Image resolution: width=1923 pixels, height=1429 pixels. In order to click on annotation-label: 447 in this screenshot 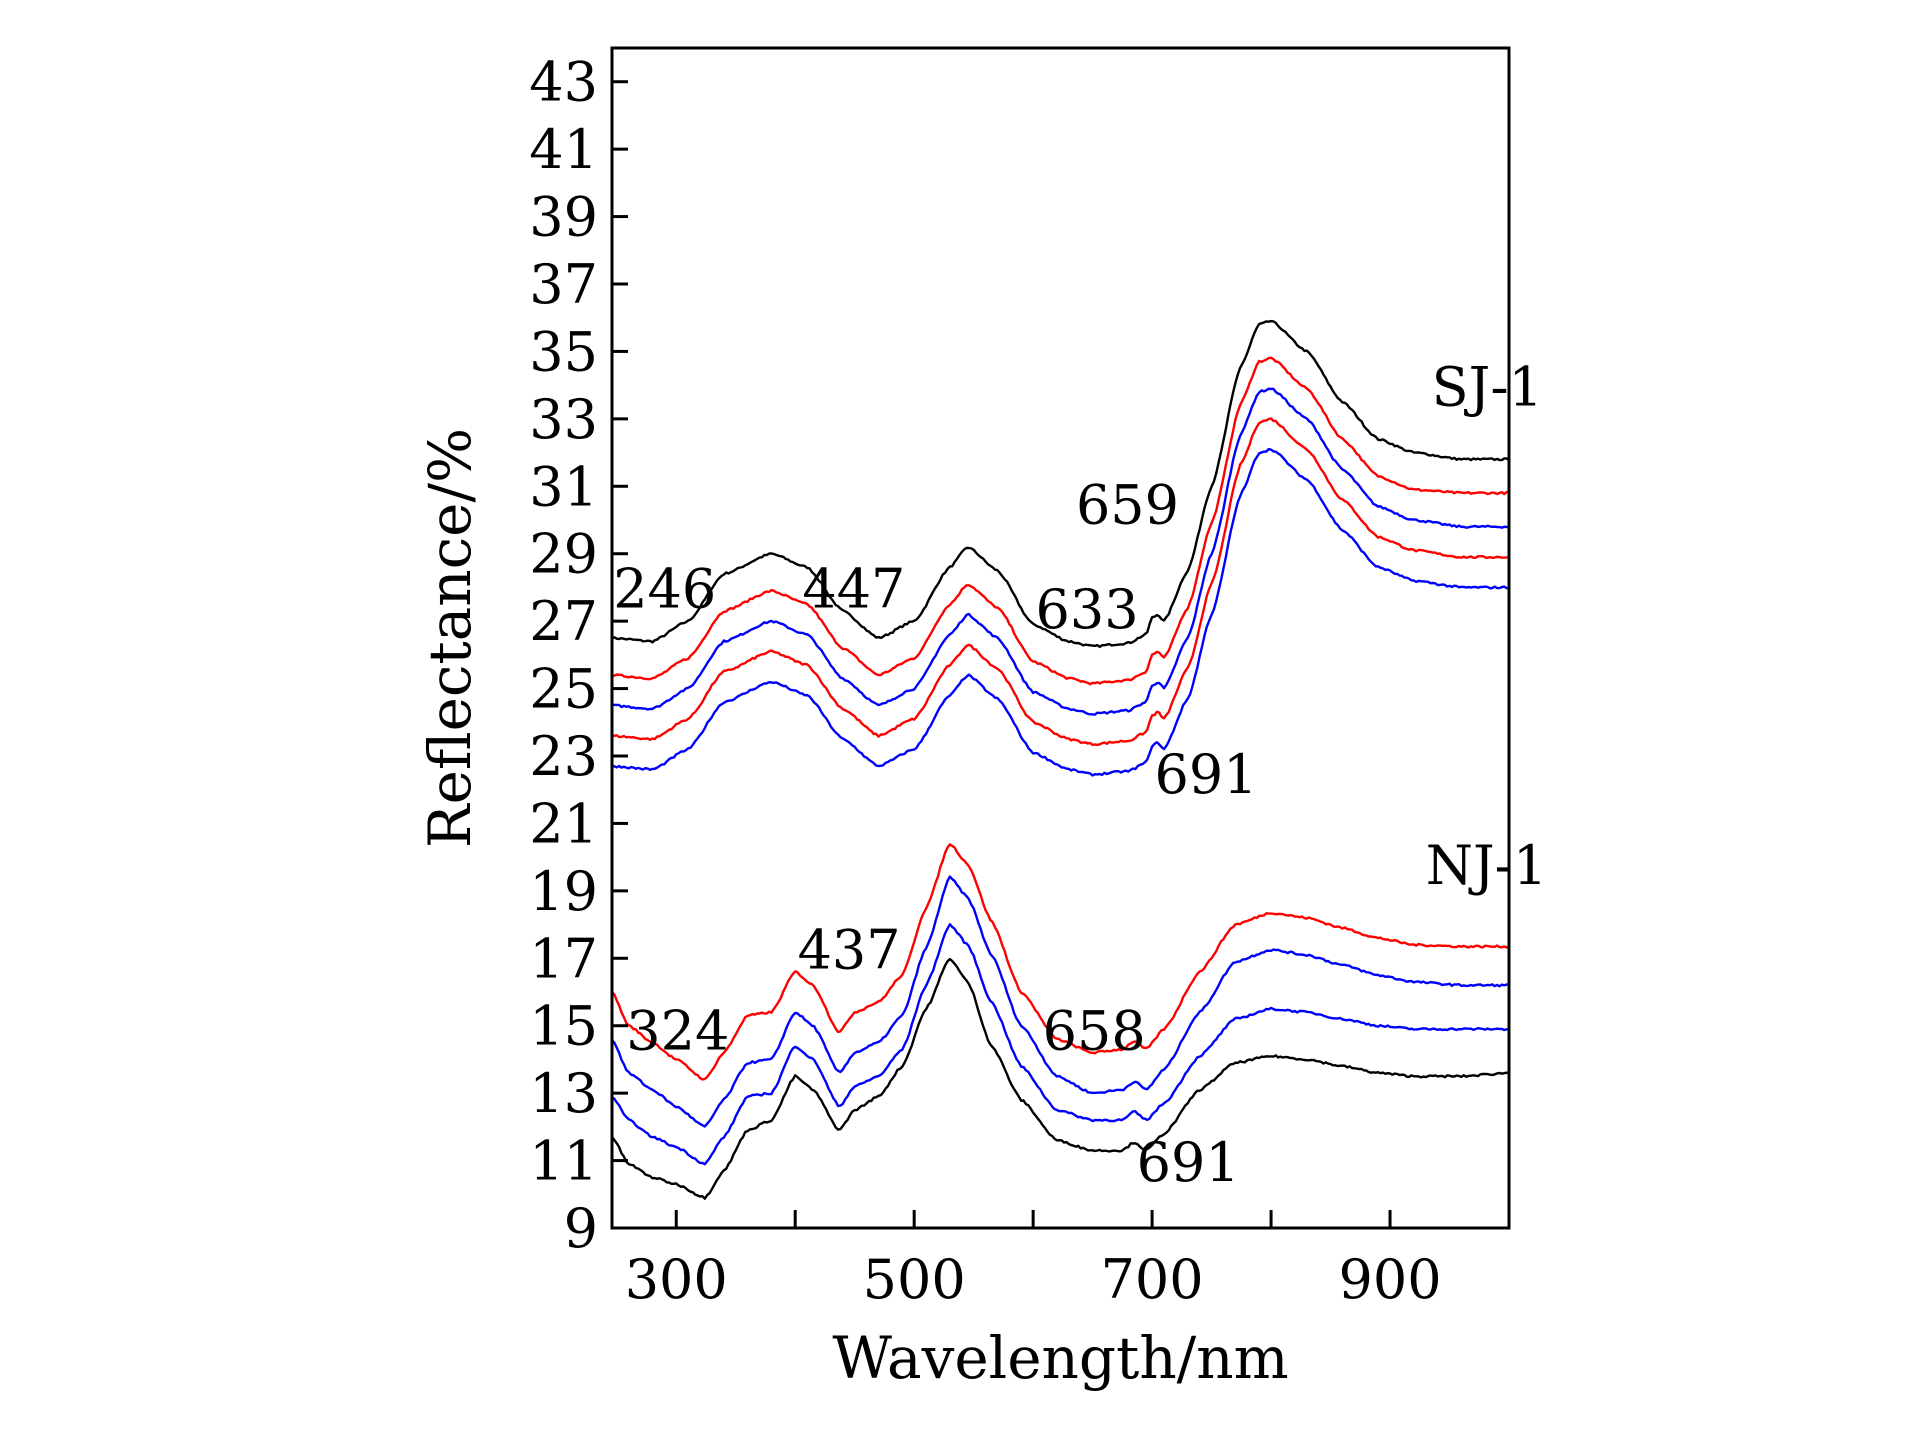, I will do `click(853, 589)`.